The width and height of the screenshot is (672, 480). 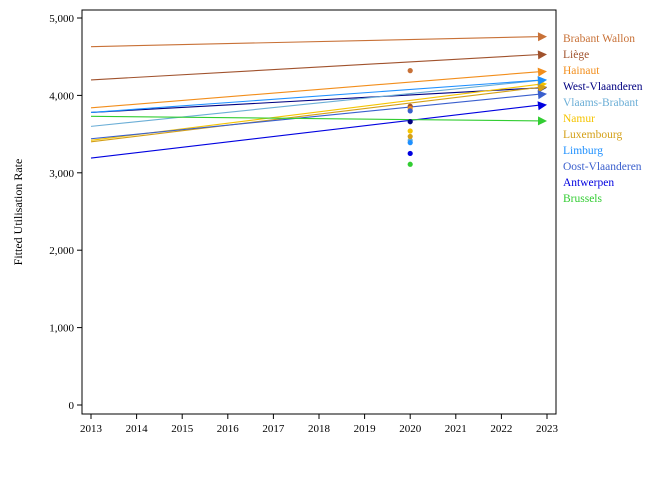 I want to click on legend-entry: Vlaams-Brabant, so click(x=601, y=103).